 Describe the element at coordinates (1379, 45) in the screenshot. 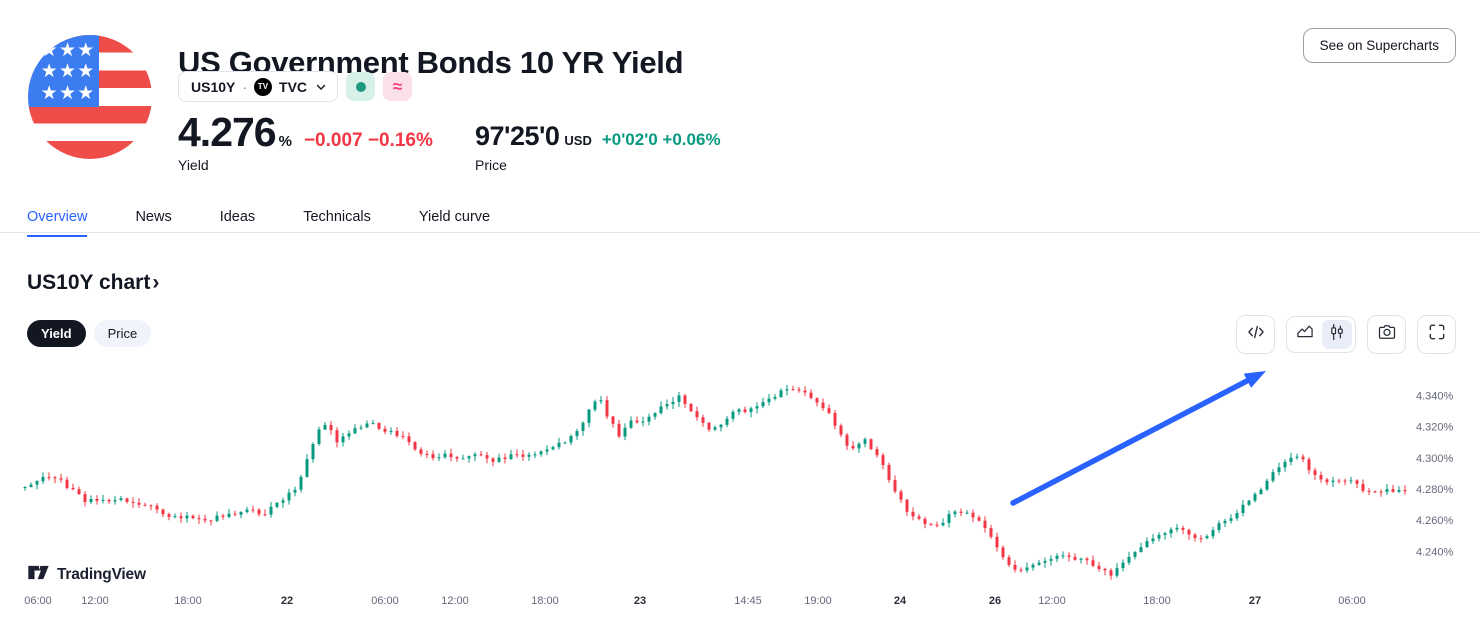

I see `see-on-supercharts-button: See on Supercharts` at that location.